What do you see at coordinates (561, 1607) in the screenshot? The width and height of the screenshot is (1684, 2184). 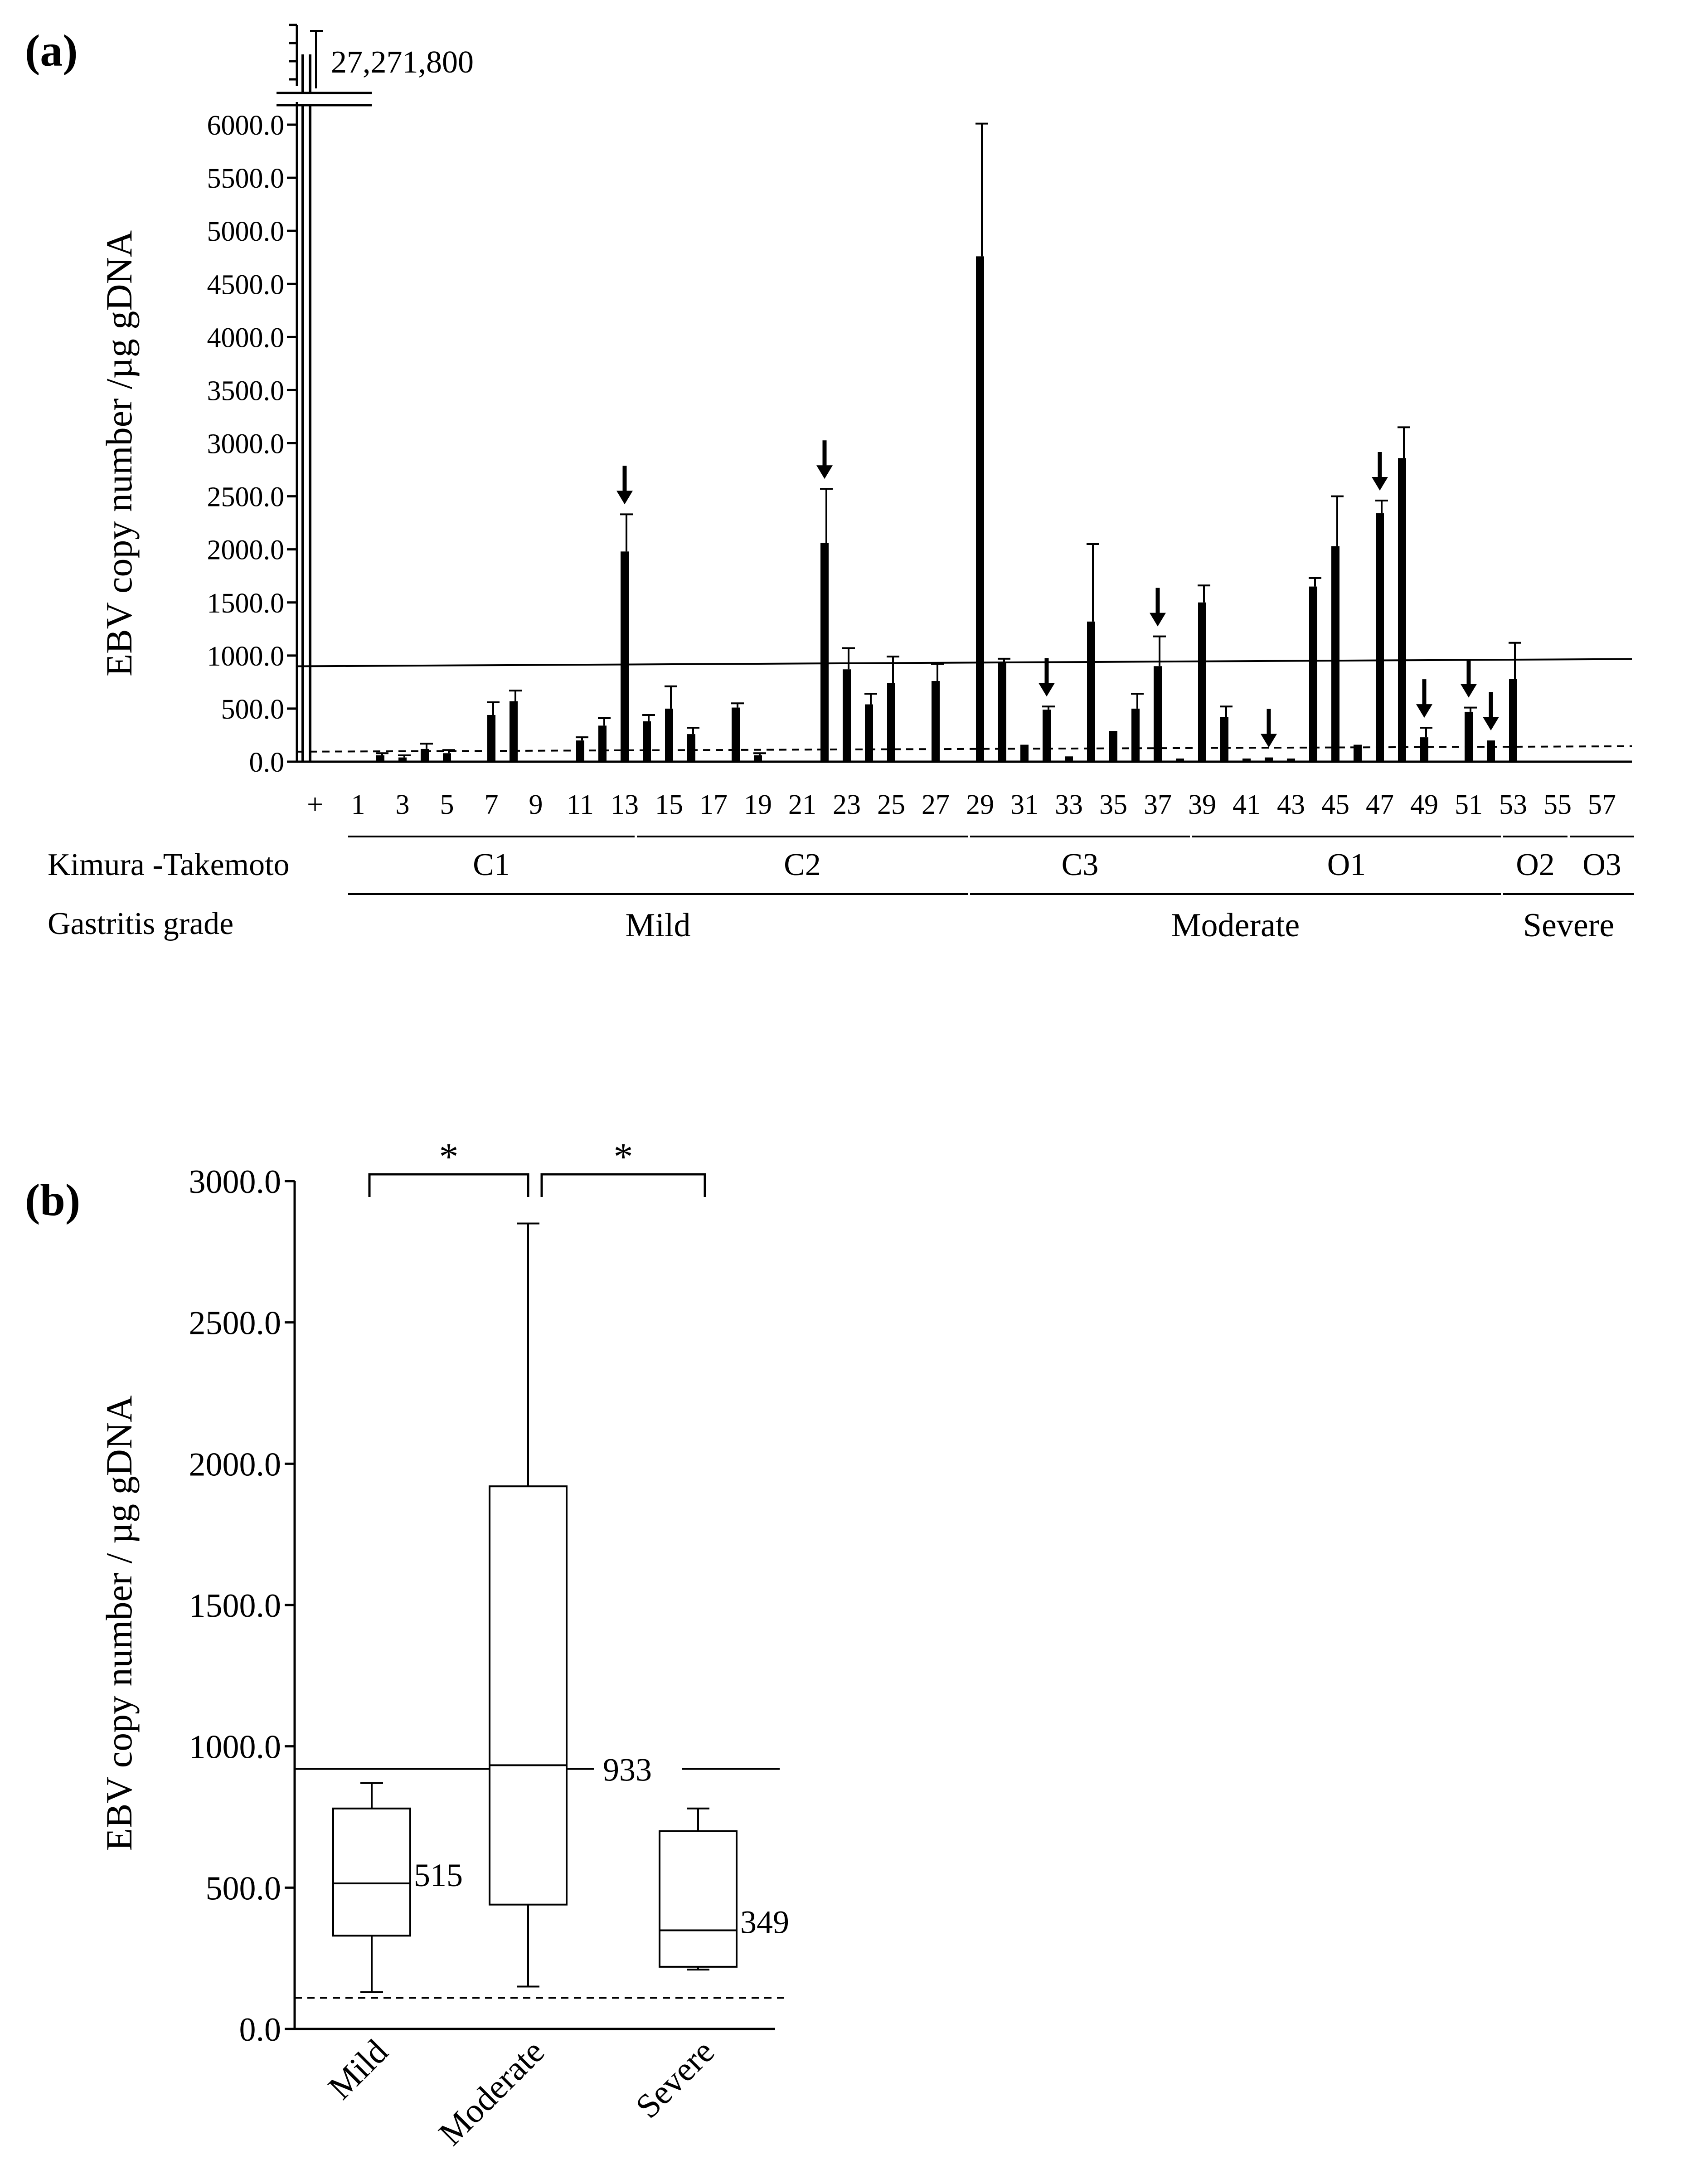 I see `boxes-b: 515 933 349` at bounding box center [561, 1607].